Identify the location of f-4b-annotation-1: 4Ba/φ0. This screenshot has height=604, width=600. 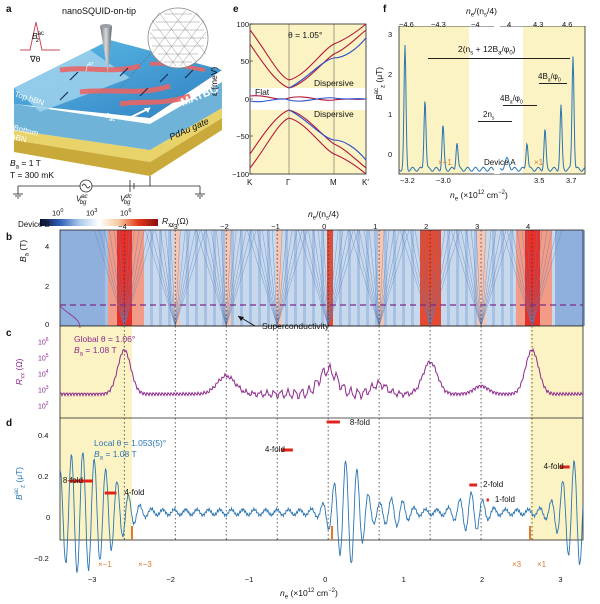
(549, 78).